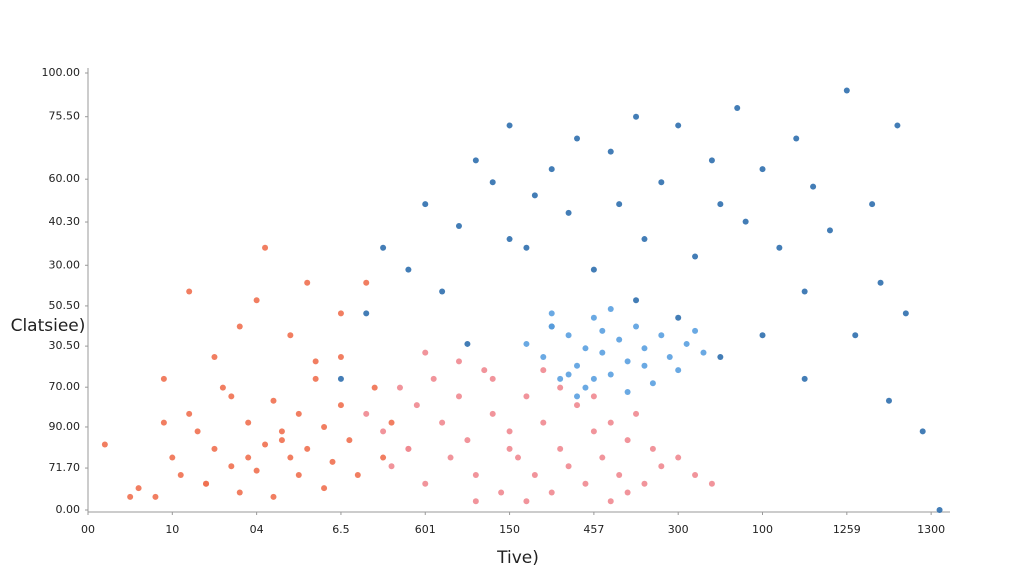 The width and height of the screenshot is (1024, 585). What do you see at coordinates (65, 178) in the screenshot?
I see `y-tick-label: 60.00` at bounding box center [65, 178].